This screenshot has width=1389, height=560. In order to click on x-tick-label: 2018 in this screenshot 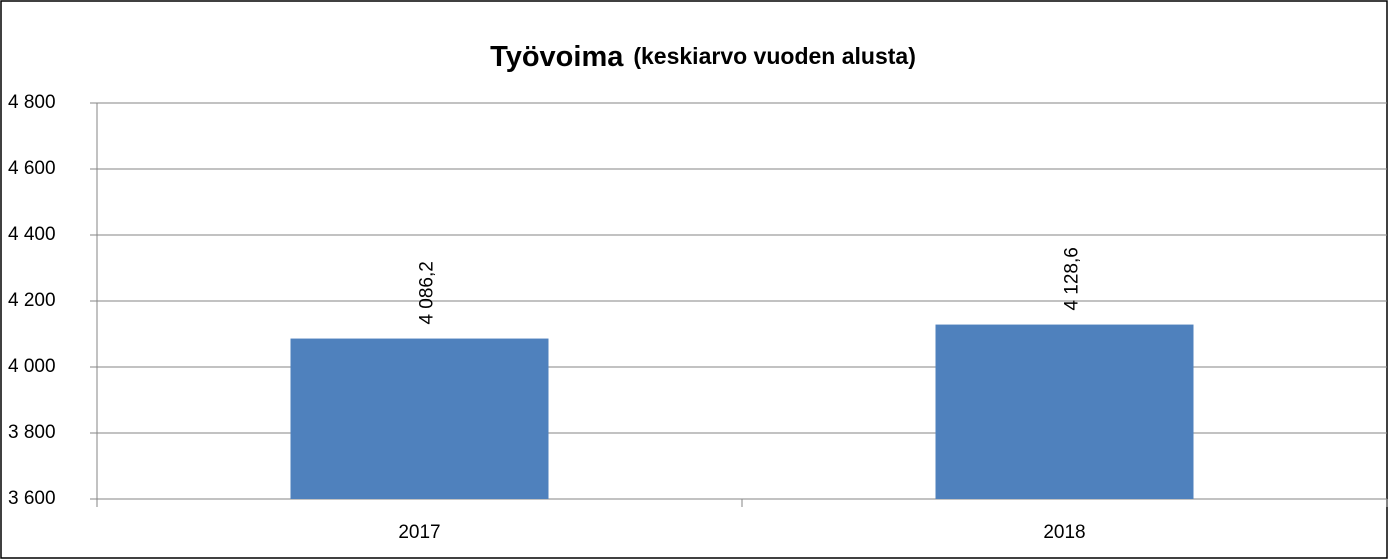, I will do `click(1064, 532)`.